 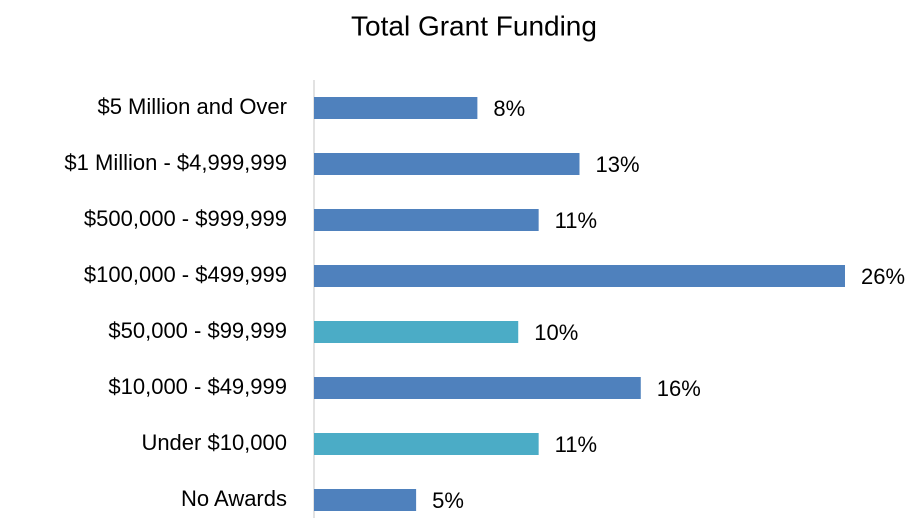 What do you see at coordinates (234, 498) in the screenshot?
I see `y-tick-label: No Awards` at bounding box center [234, 498].